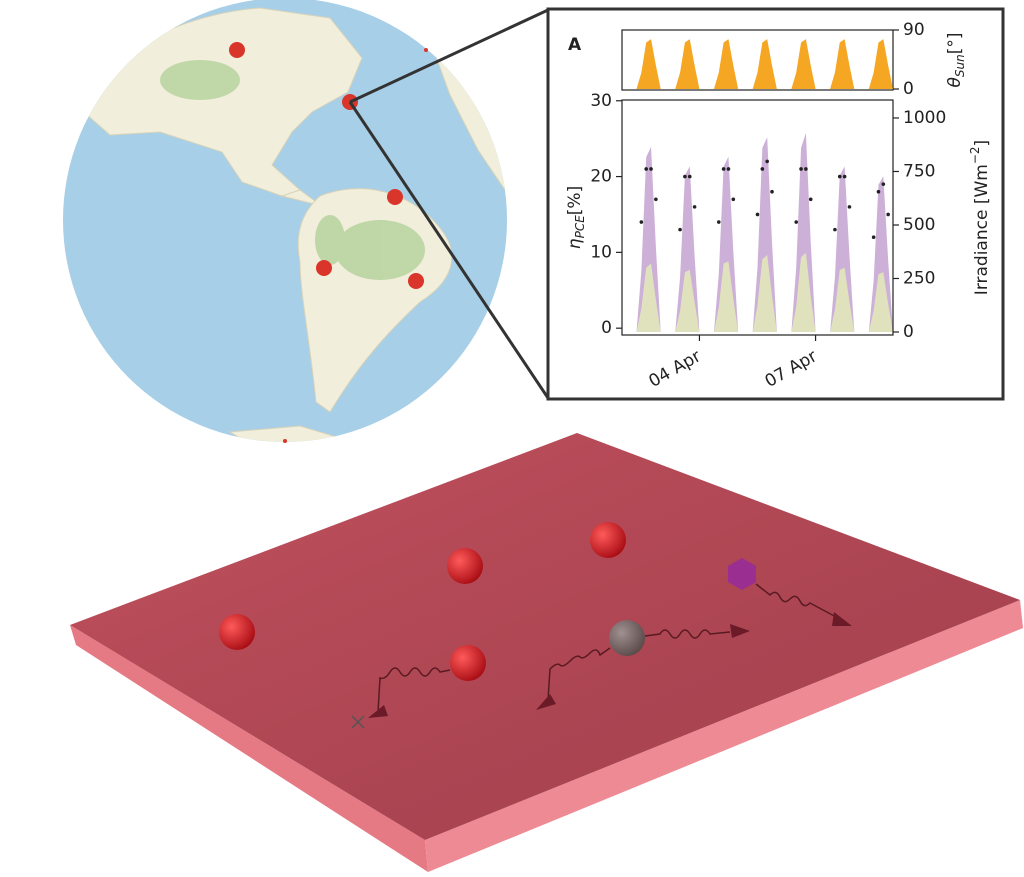 The image size is (1024, 877). Describe the element at coordinates (975, 155) in the screenshot. I see `label-superscript: −2` at that location.